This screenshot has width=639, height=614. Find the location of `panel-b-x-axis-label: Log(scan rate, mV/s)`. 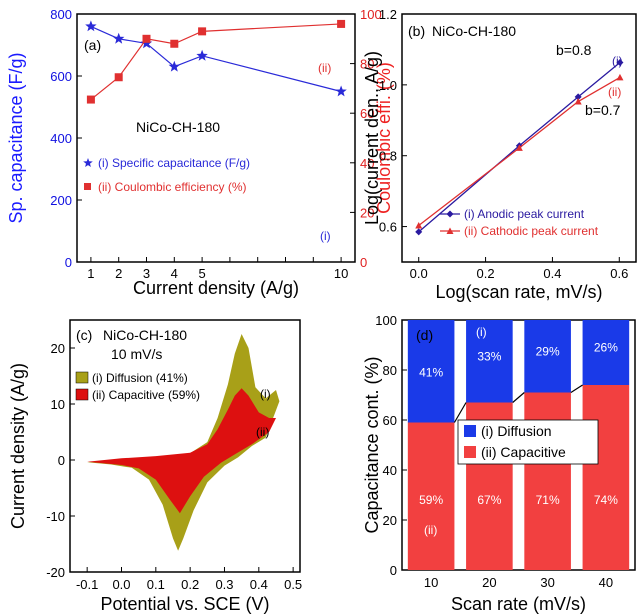

panel-b-x-axis-label: Log(scan rate, mV/s) is located at coordinates (518, 292).